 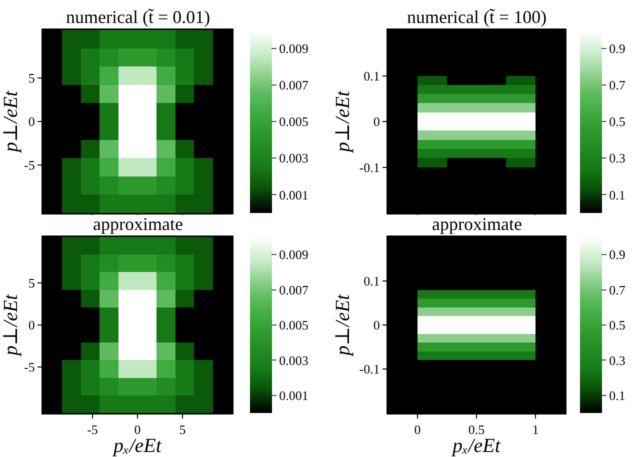 I want to click on x-tick-label: -5, so click(x=92, y=430).